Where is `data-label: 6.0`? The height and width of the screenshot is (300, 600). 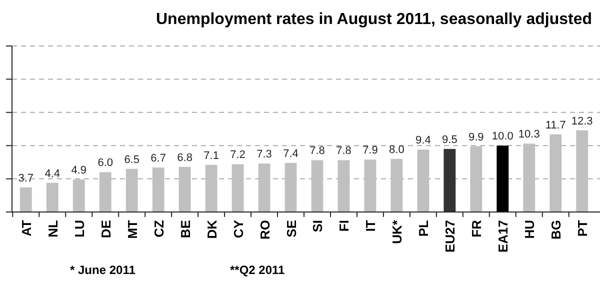
data-label: 6.0 is located at coordinates (106, 163).